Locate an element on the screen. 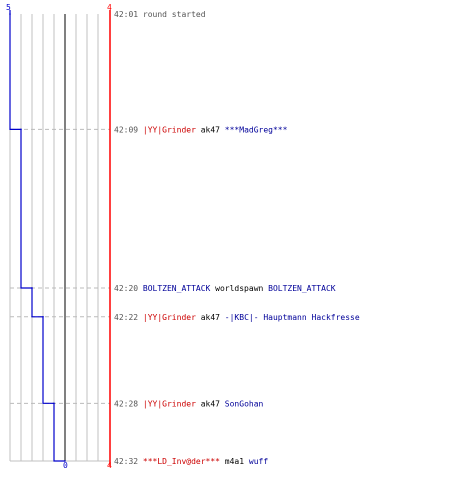  event-blue-text: -|KBC|- Hauptmann Hackfresse is located at coordinates (290, 317).